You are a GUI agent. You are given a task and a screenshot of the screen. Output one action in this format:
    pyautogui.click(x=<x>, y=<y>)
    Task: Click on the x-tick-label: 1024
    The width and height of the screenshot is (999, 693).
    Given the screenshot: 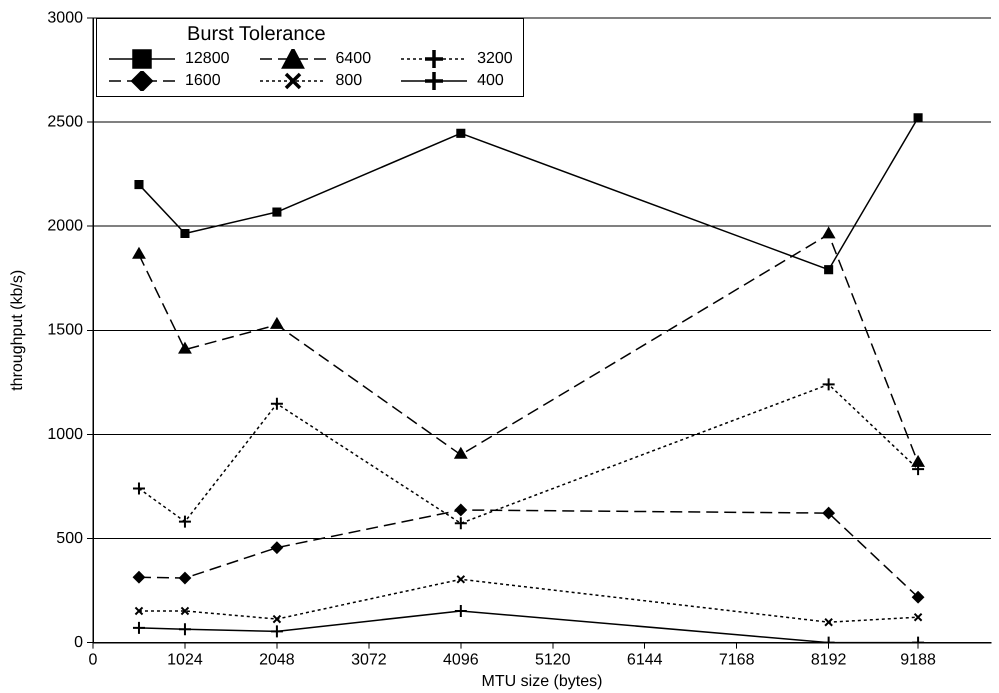 What is the action you would take?
    pyautogui.click(x=185, y=660)
    